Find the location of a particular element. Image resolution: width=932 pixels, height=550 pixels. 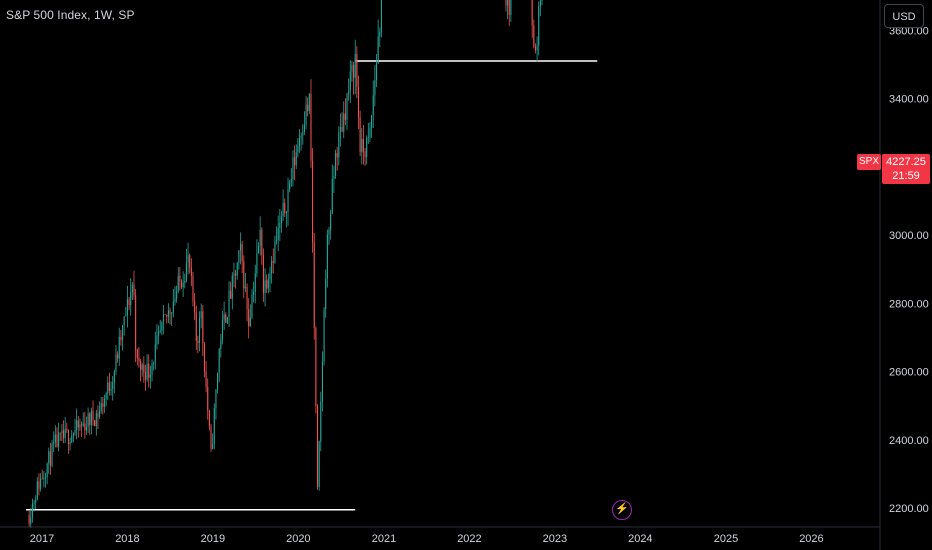

time-tick: 2025 is located at coordinates (726, 539).